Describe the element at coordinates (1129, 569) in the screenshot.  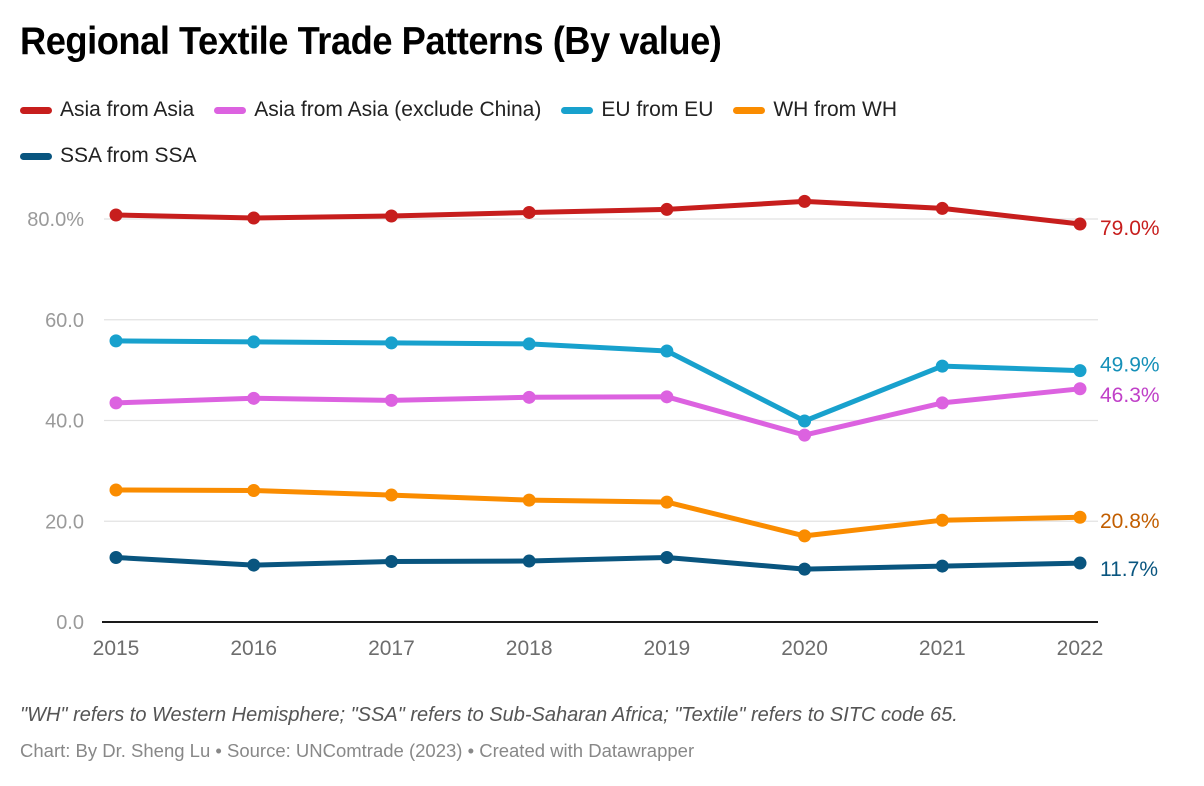
I see `end-value-label: 11.7%` at that location.